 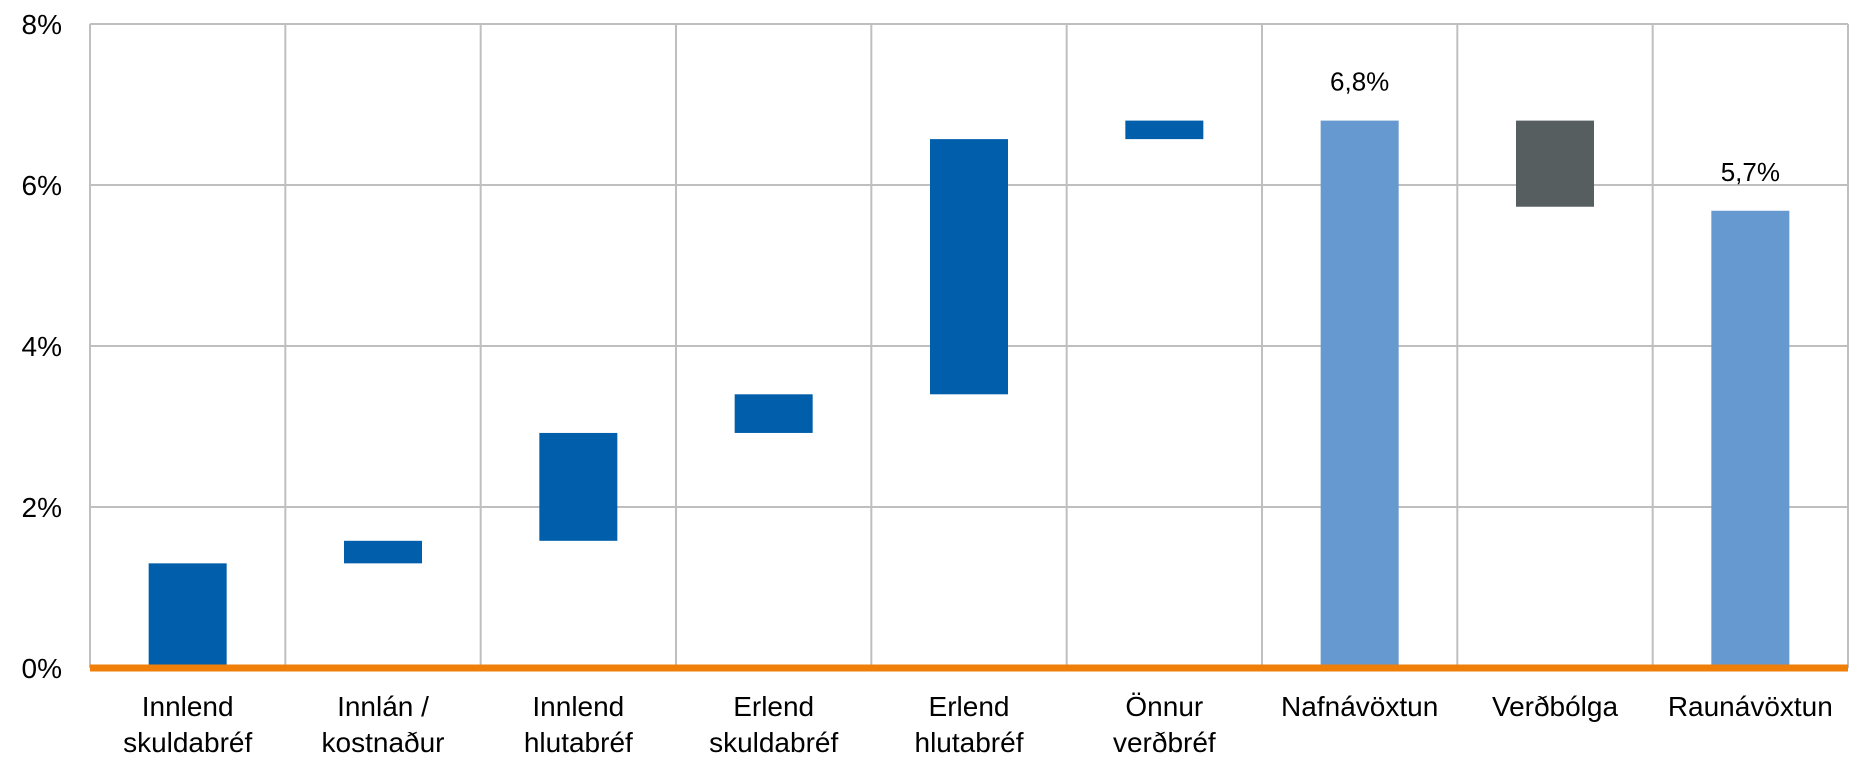 I want to click on y-tick-label: 2%, so click(x=42, y=507).